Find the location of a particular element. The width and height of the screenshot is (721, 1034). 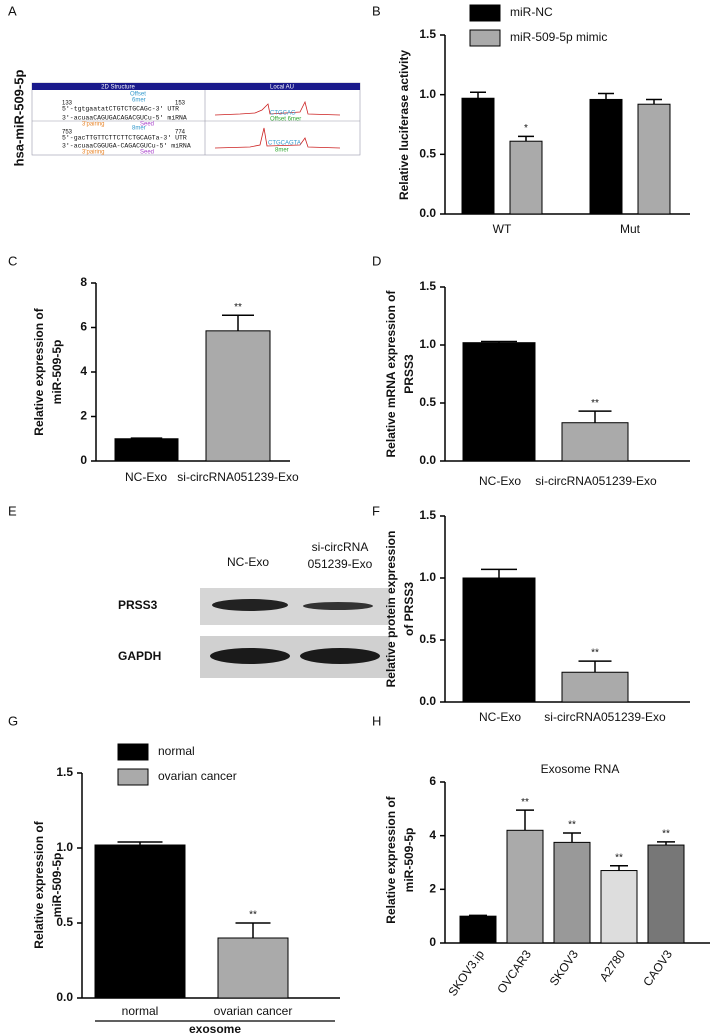

row-label: GAPDH is located at coordinates (139, 656).